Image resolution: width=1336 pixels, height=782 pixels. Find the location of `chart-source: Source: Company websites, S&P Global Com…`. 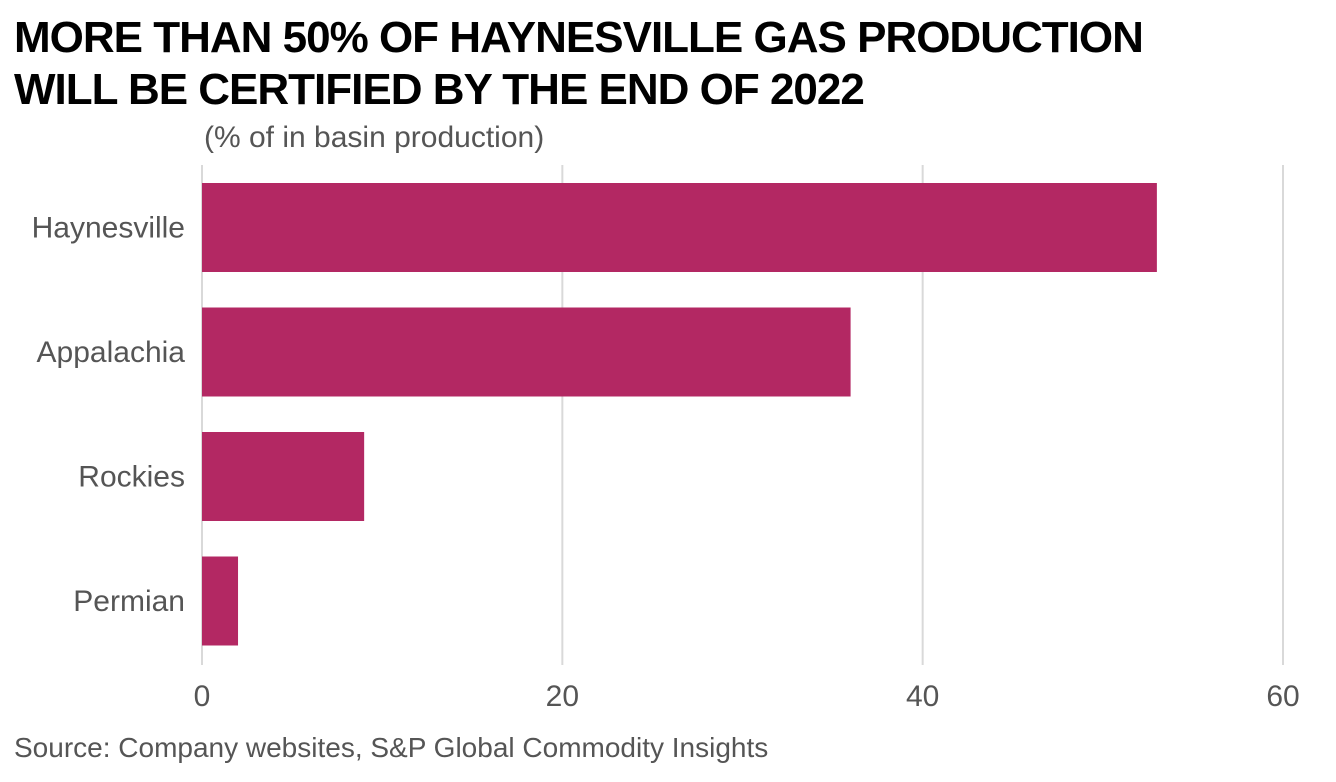

chart-source: Source: Company websites, S&P Global Com… is located at coordinates (391, 747).